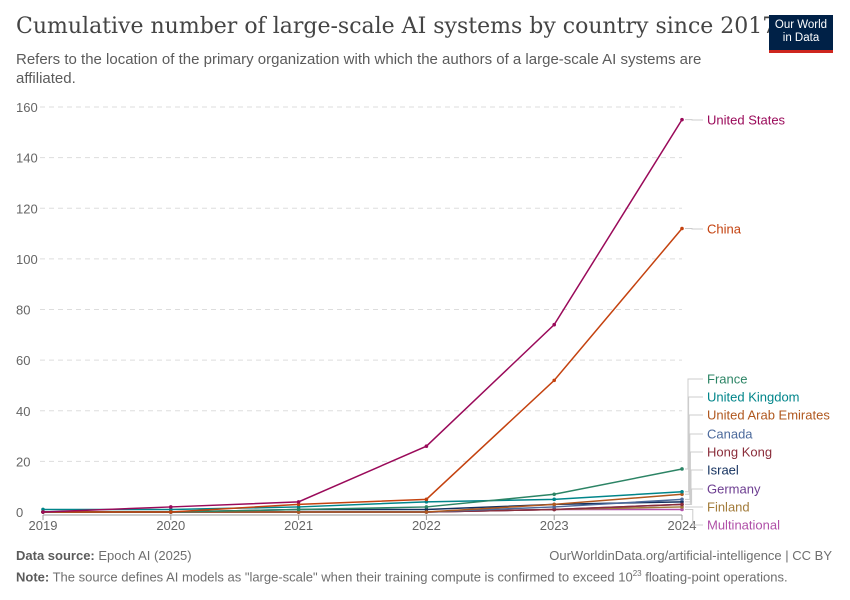 The height and width of the screenshot is (600, 850). I want to click on series-label: United Kingdom, so click(753, 397).